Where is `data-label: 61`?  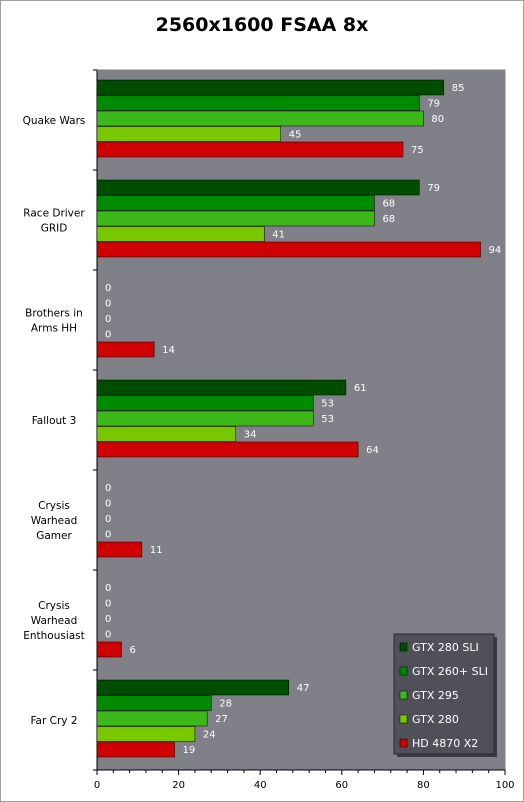
data-label: 61 is located at coordinates (360, 388).